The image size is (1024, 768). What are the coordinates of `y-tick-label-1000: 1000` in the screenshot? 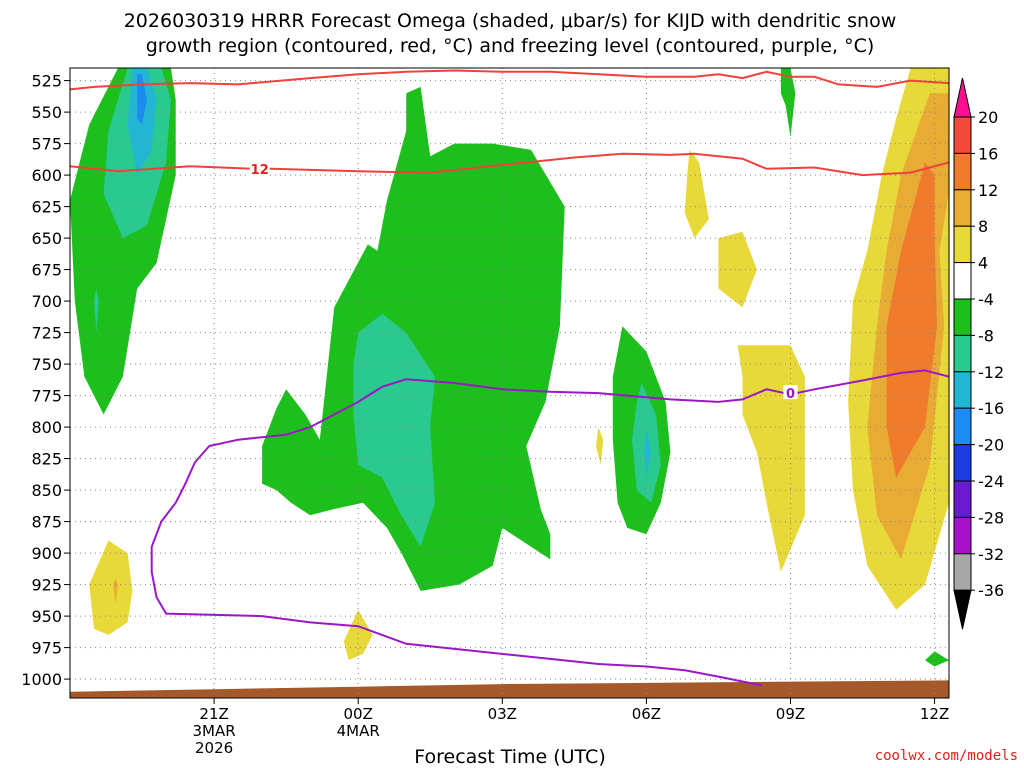 It's located at (41, 679).